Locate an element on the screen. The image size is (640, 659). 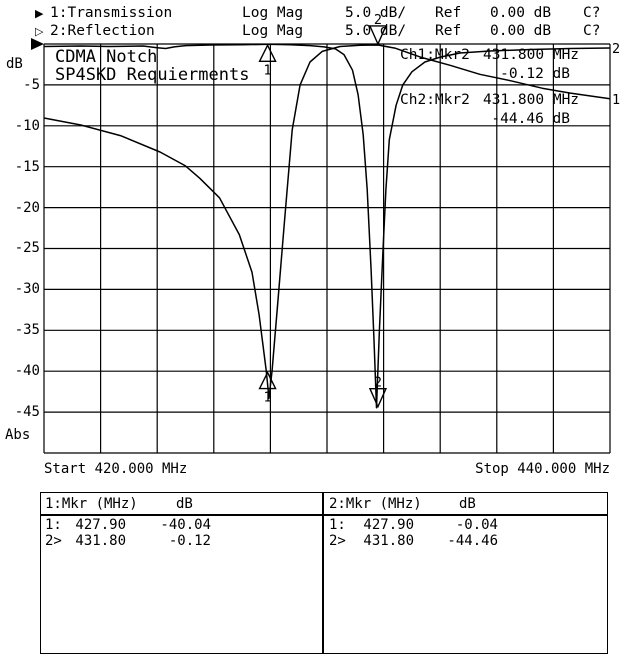
marker-table-header-separator is located at coordinates (324, 515).